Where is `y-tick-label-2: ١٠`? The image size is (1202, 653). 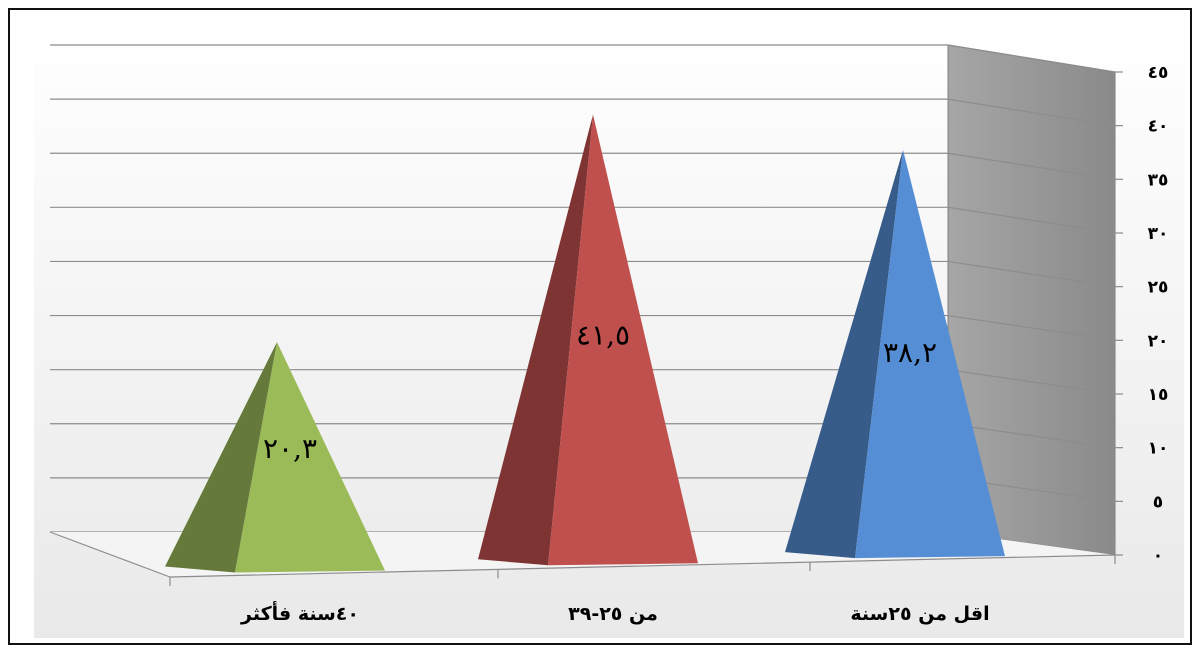
y-tick-label-2: ١٠ is located at coordinates (1158, 449).